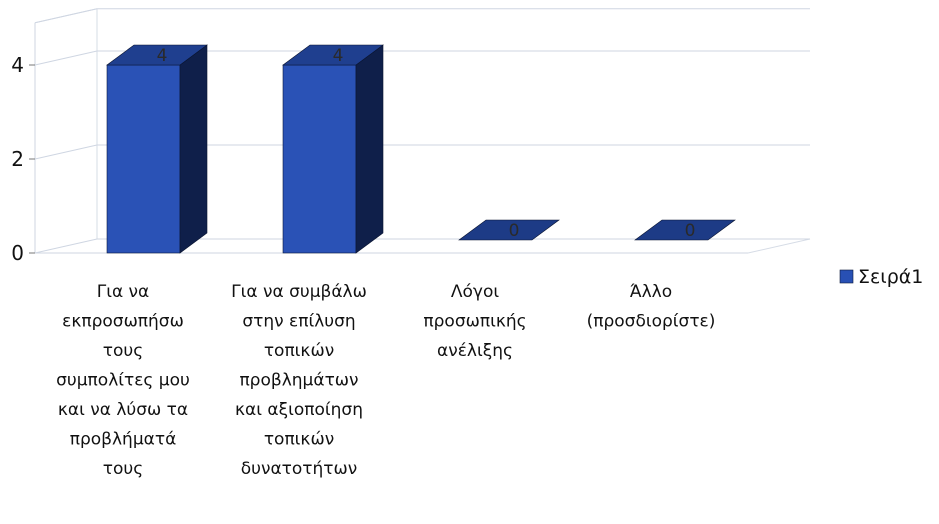 The image size is (939, 524). What do you see at coordinates (298, 322) in the screenshot?
I see `category-label-line: στην επίλυση` at bounding box center [298, 322].